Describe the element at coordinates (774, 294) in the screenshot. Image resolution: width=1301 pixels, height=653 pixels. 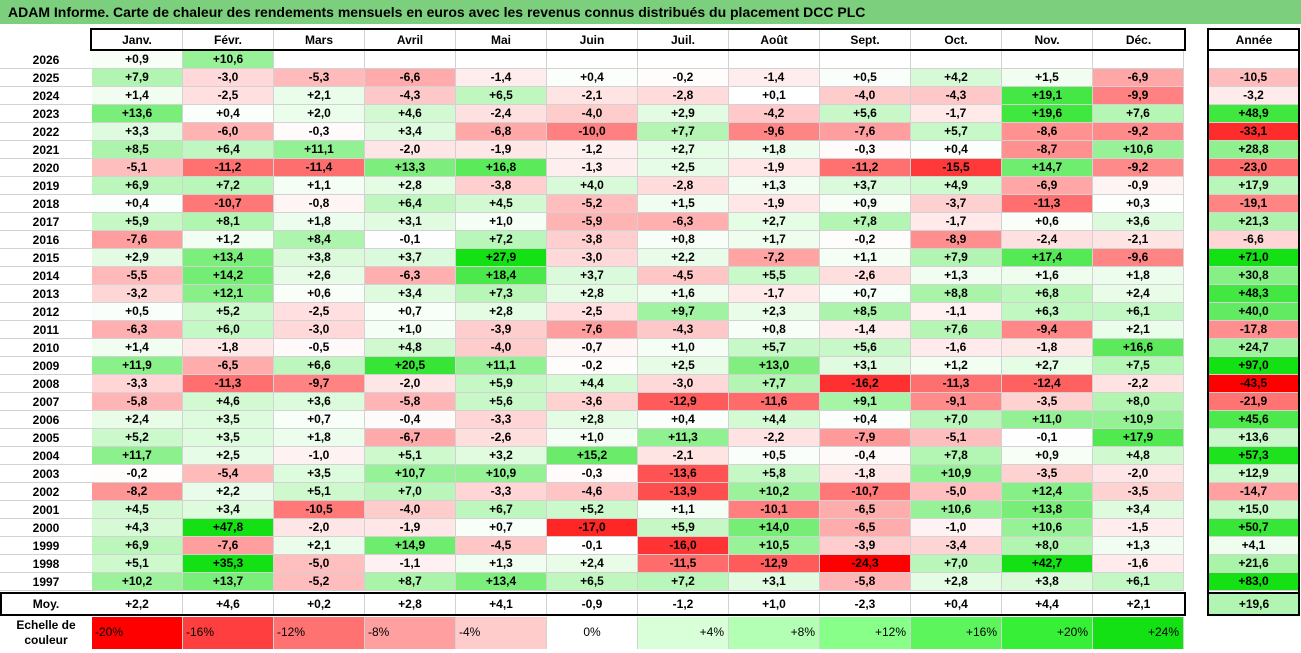
I see `month-cell: -1,7` at that location.